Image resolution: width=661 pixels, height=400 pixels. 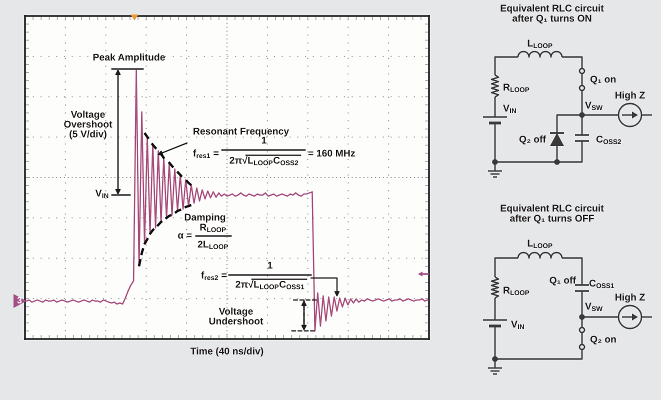 What do you see at coordinates (603, 80) in the screenshot?
I see `text: Q₁ on` at bounding box center [603, 80].